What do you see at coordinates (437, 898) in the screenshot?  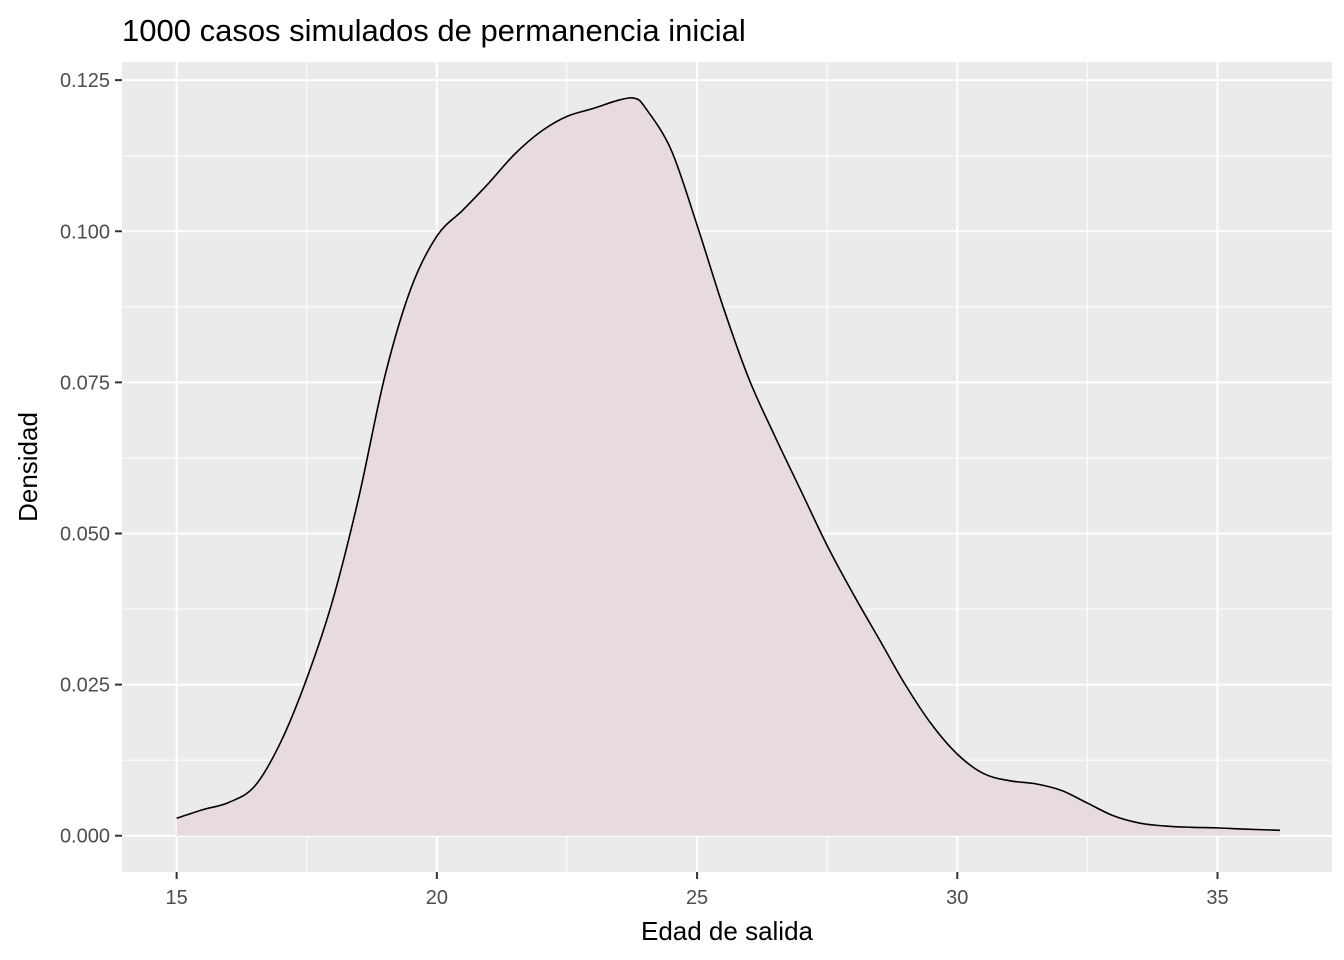 I see `x-tick-label: 20` at bounding box center [437, 898].